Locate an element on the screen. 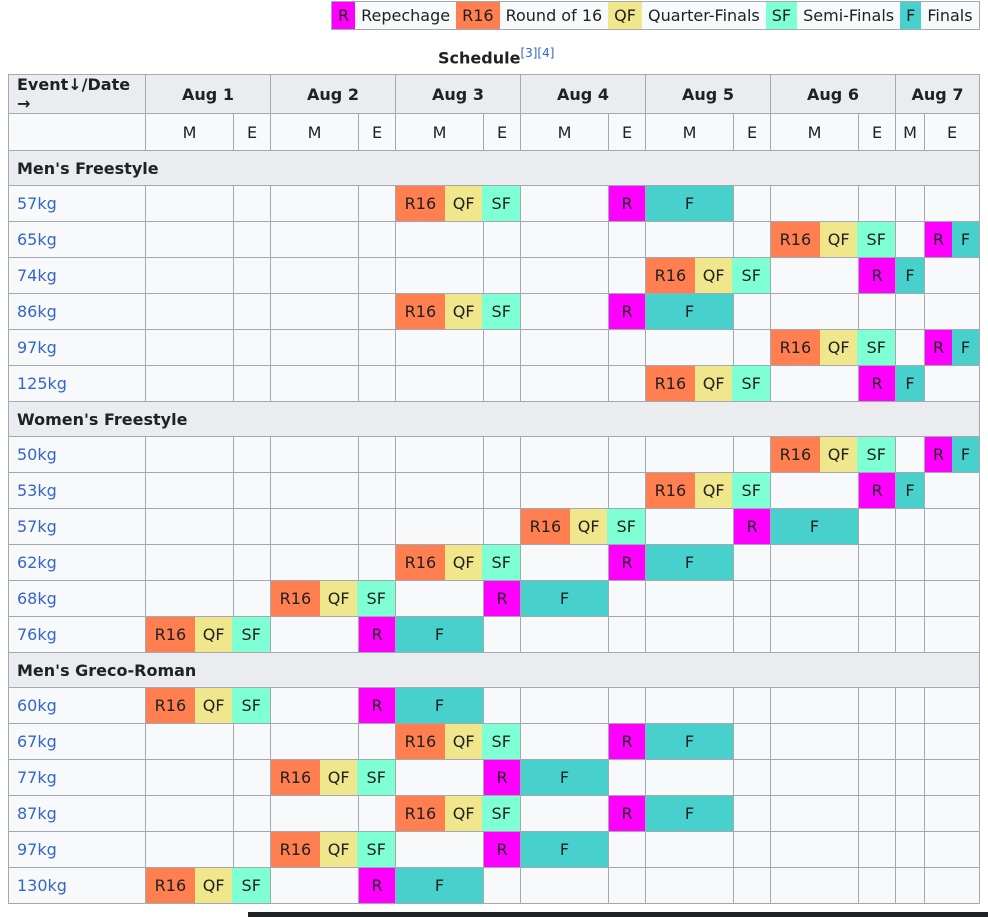 The width and height of the screenshot is (988, 917). event-link: 65kg is located at coordinates (77, 239).